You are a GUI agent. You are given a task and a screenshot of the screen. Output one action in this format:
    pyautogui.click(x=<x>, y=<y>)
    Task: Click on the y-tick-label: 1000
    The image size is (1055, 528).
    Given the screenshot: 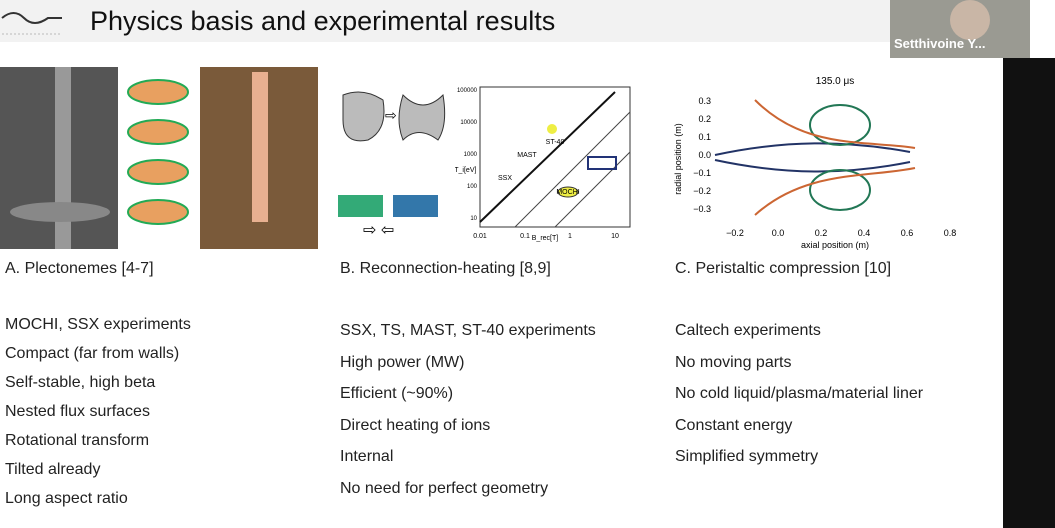 What is the action you would take?
    pyautogui.click(x=471, y=155)
    